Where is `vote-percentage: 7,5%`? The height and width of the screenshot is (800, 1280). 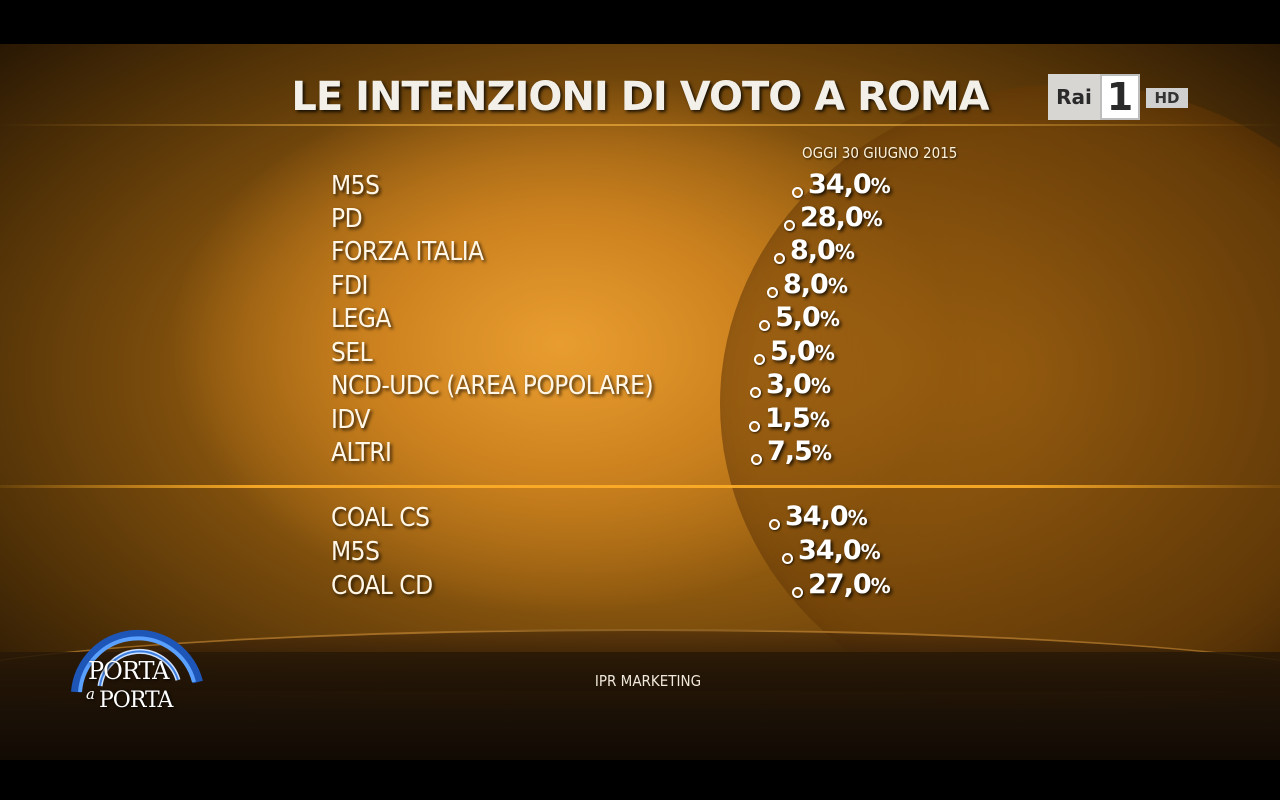 vote-percentage: 7,5% is located at coordinates (799, 451).